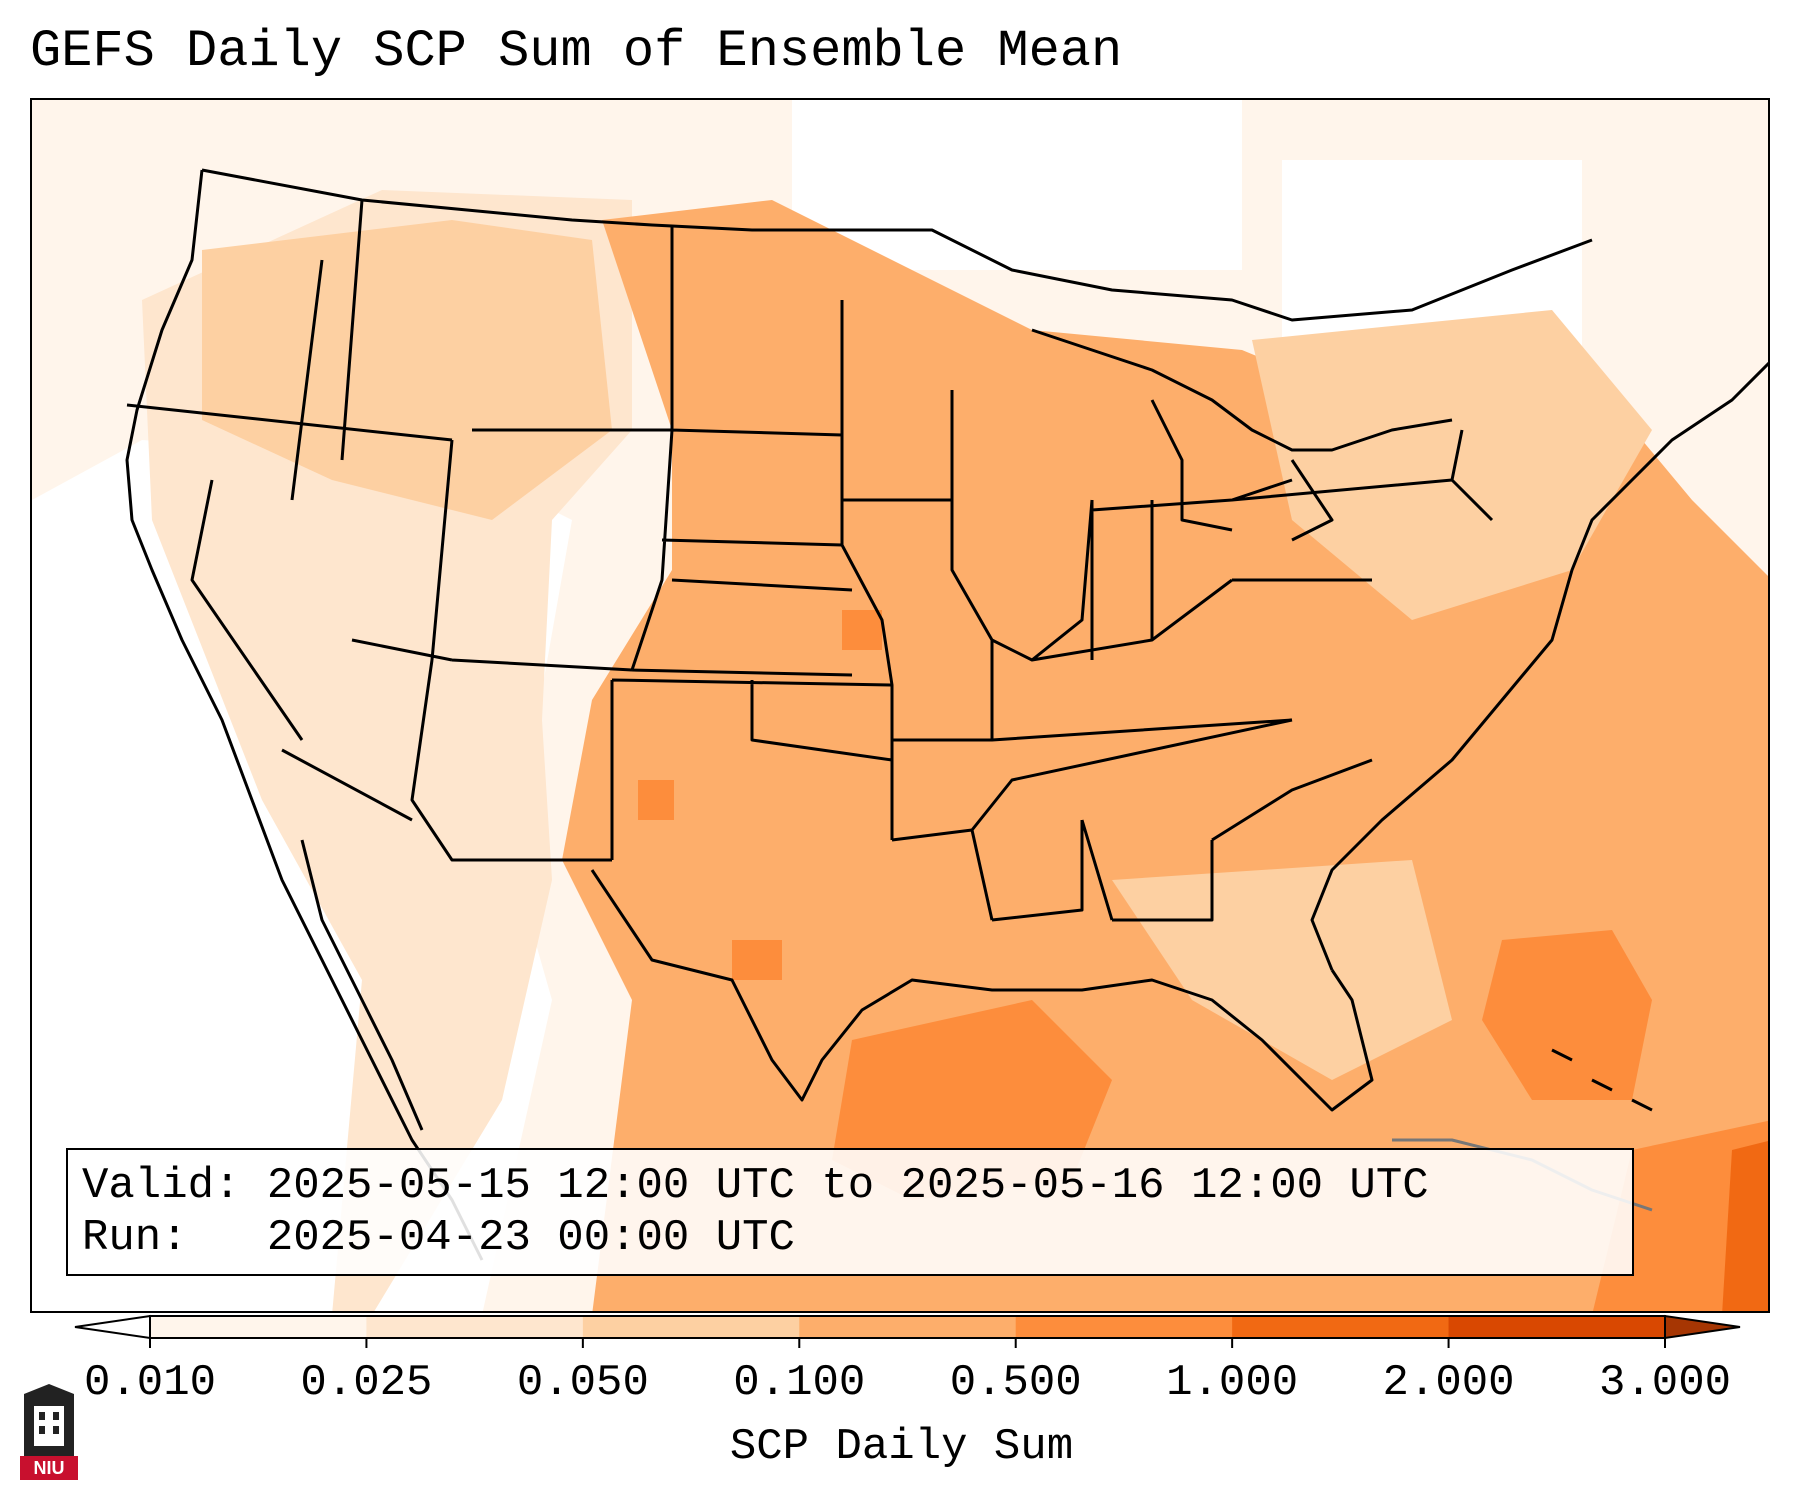  Describe the element at coordinates (656, 800) in the screenshot. I see `shade-newmexico-strong` at that location.